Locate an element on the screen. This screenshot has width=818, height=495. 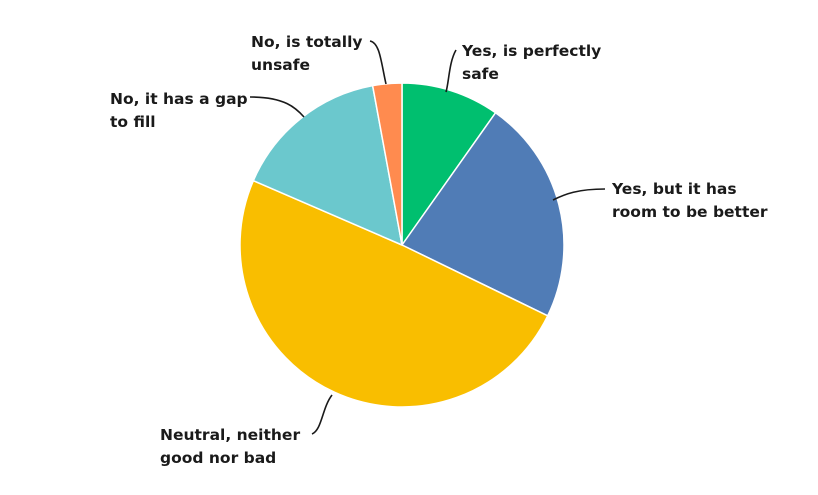
slice-label: No, is totally unsafe is located at coordinates (307, 53).